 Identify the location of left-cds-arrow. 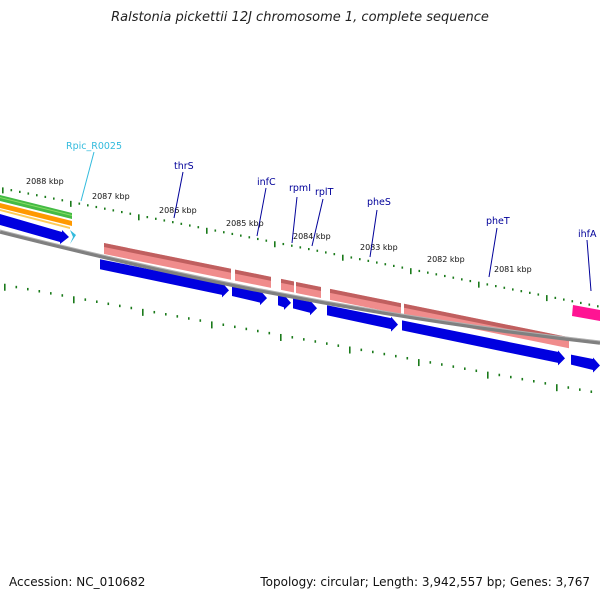
(34, 229).